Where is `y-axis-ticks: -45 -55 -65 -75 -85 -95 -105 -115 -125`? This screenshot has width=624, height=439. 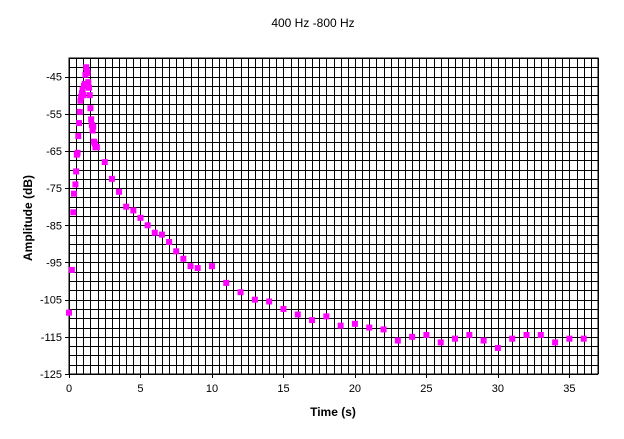 y-axis-ticks: -45 -55 -65 -75 -85 -95 -105 -115 -125 is located at coordinates (54, 226).